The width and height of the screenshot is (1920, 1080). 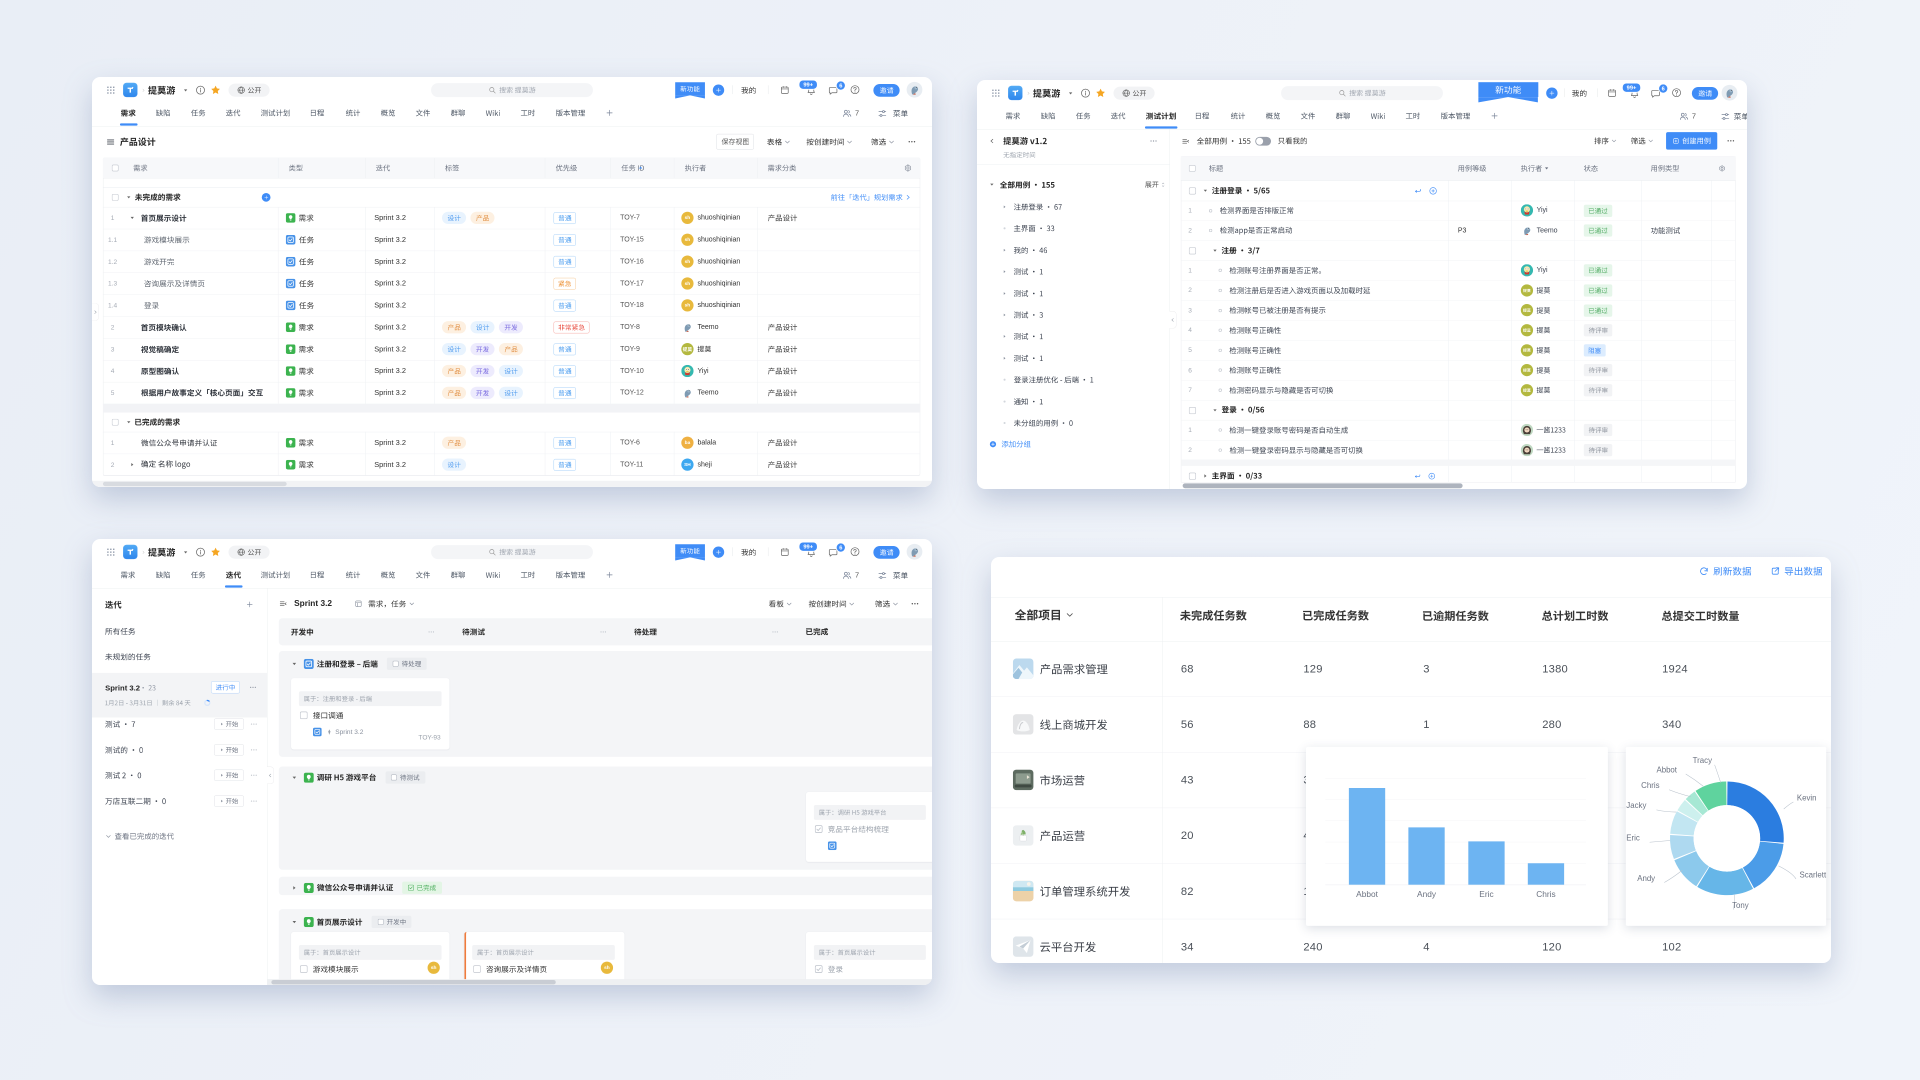 I want to click on svg-text: Eric, so click(x=1633, y=838).